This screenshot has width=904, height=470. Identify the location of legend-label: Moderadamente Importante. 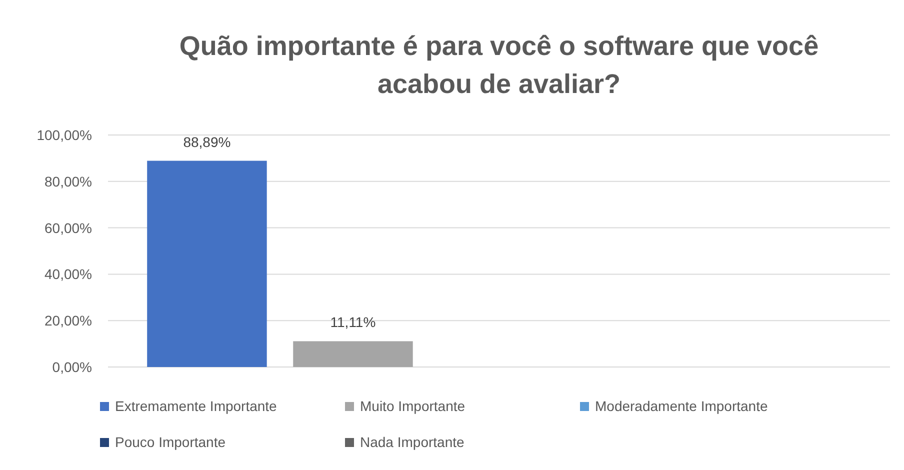
(681, 406).